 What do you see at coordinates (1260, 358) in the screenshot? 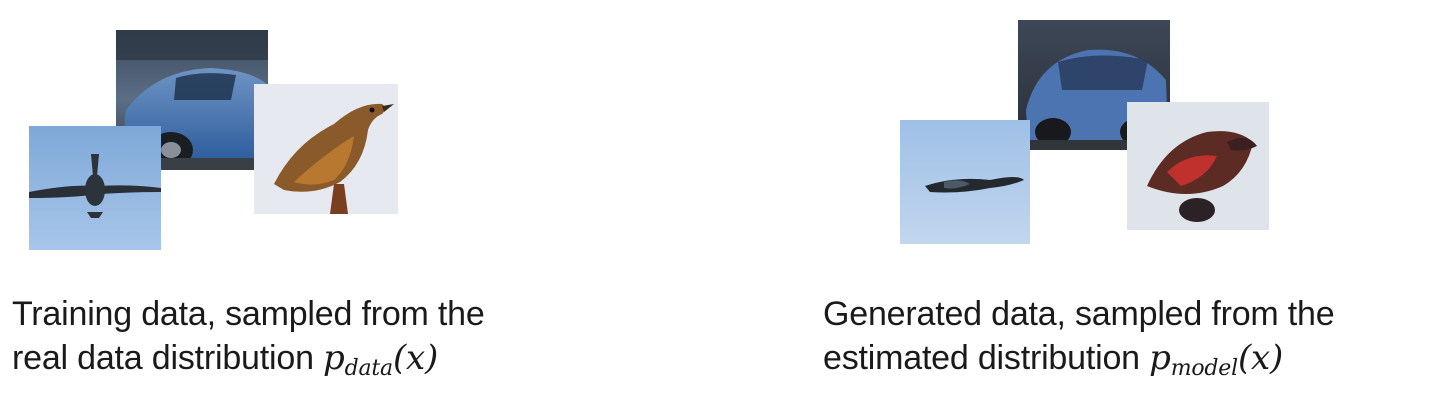
I see `generated-math-argument: (x)` at bounding box center [1260, 358].